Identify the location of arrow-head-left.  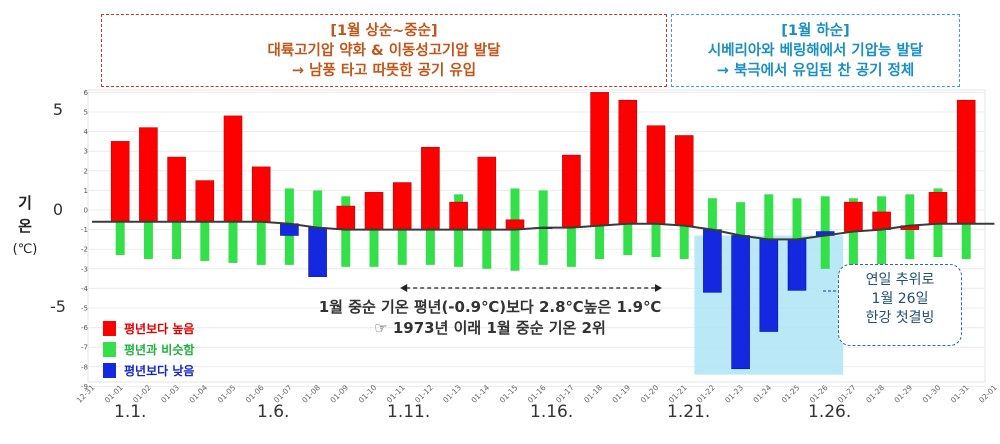
(404, 288).